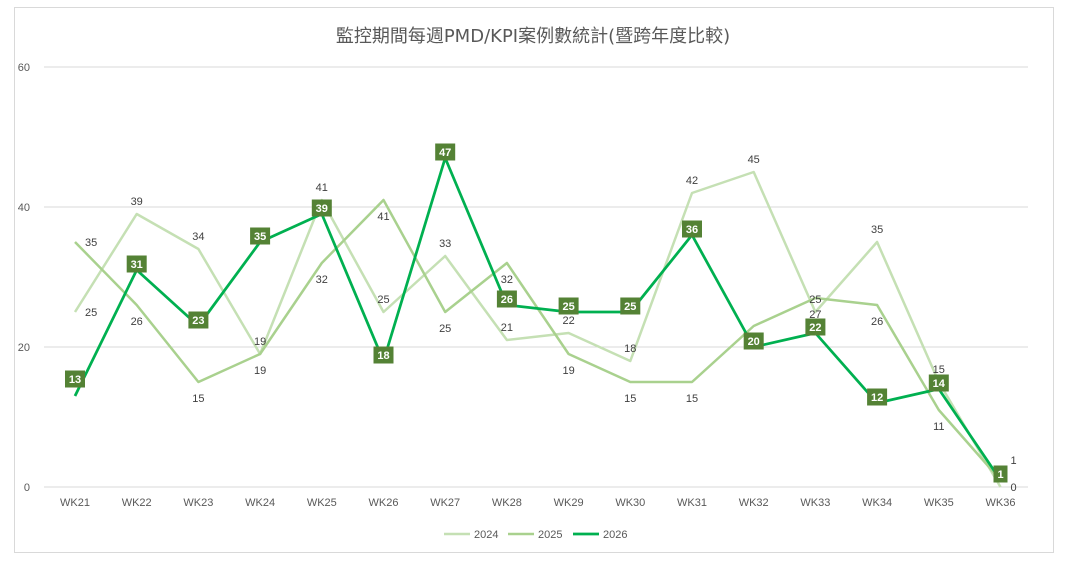 The width and height of the screenshot is (1065, 565). Describe the element at coordinates (322, 188) in the screenshot. I see `data-label-2024: 41` at that location.